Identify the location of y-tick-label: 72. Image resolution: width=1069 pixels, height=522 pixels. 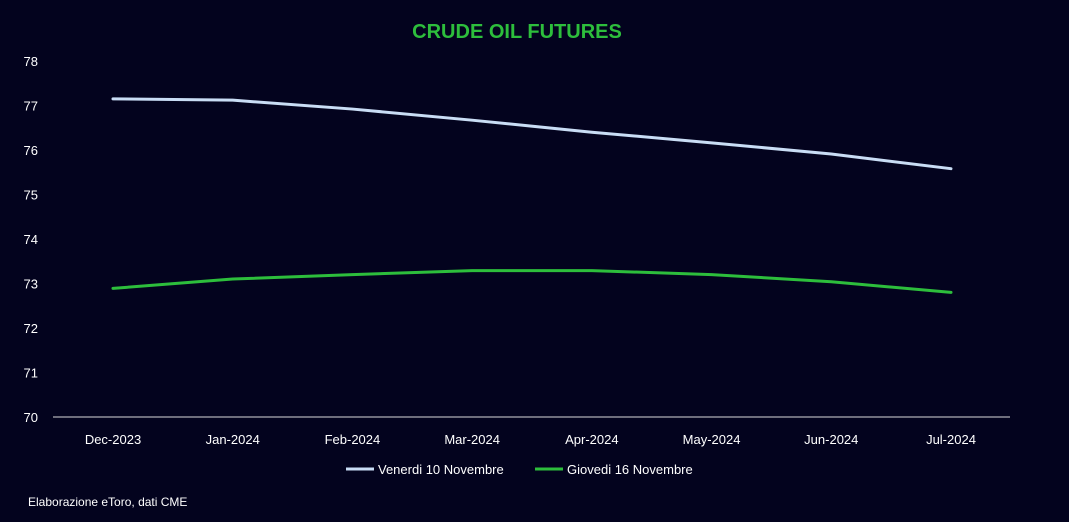
(31, 328).